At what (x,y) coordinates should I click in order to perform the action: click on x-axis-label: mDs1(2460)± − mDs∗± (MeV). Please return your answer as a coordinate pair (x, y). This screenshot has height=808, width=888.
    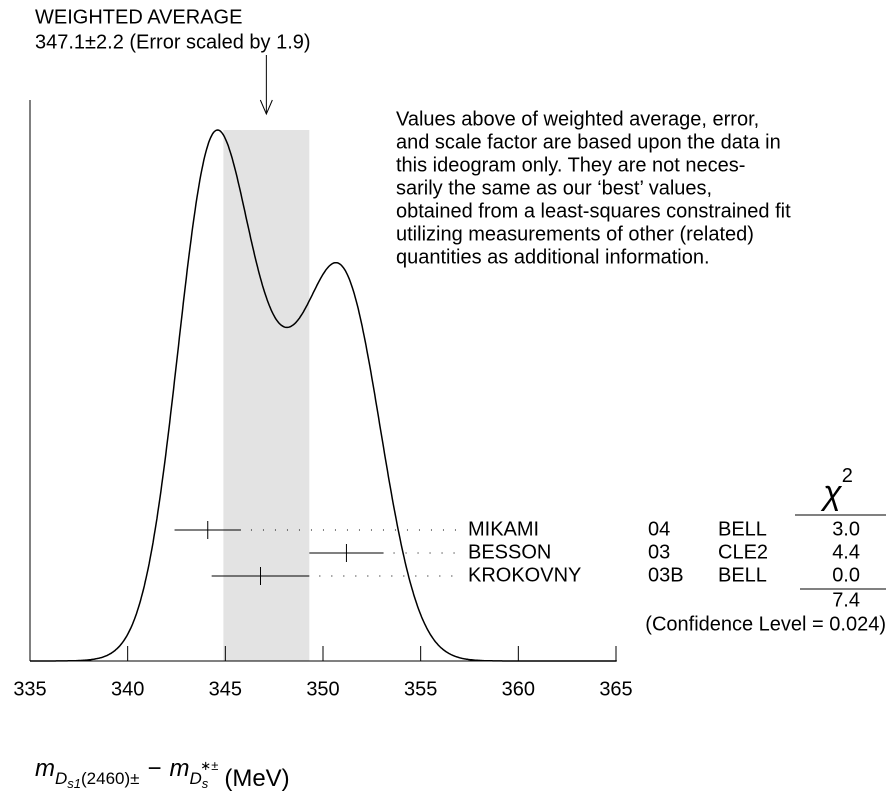
    Looking at the image, I should click on (162, 773).